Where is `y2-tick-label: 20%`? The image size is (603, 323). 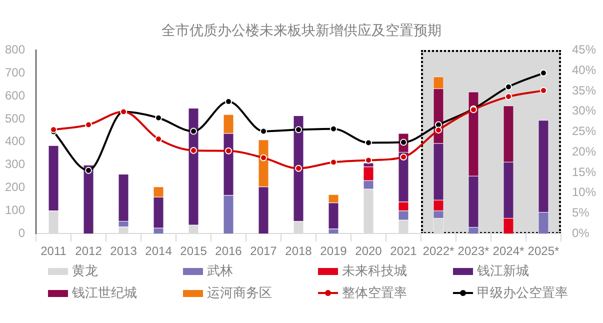 y2-tick-label: 20% is located at coordinates (584, 151).